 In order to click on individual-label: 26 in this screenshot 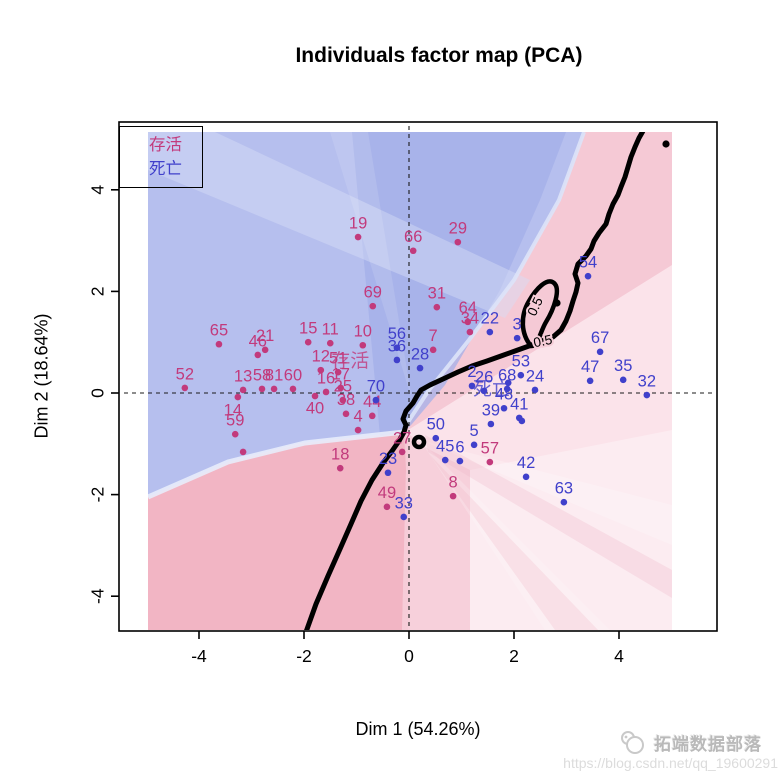, I will do `click(484, 377)`.